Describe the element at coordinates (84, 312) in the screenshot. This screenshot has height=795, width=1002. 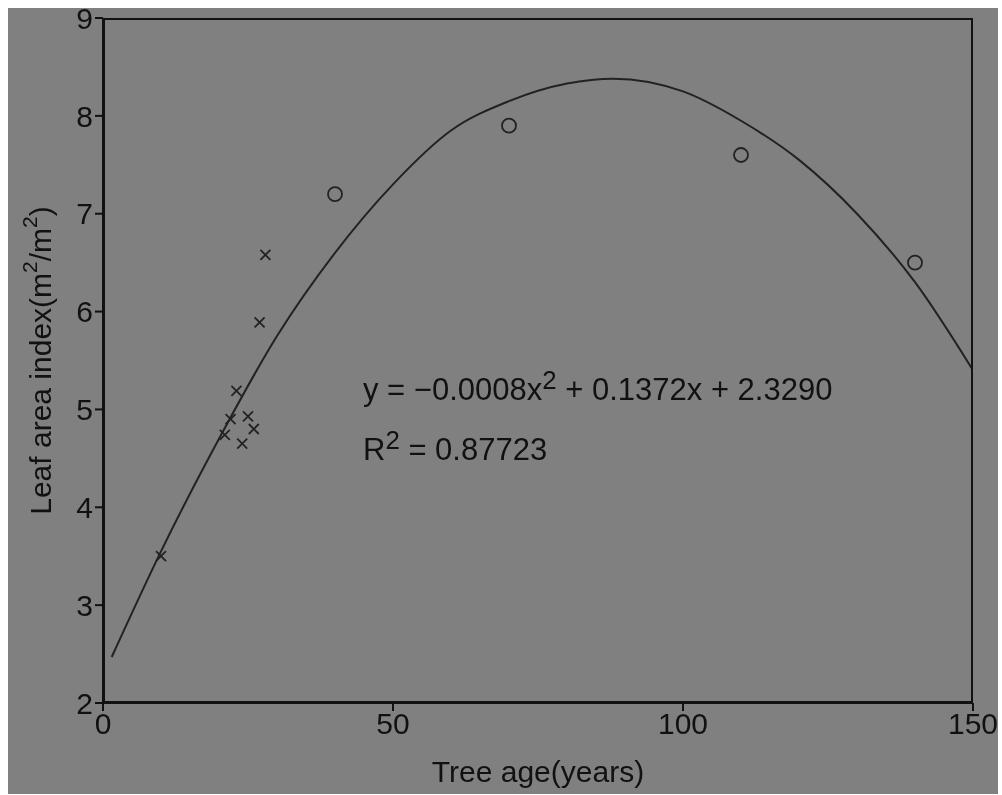
I see `y-tick-label: 6` at that location.